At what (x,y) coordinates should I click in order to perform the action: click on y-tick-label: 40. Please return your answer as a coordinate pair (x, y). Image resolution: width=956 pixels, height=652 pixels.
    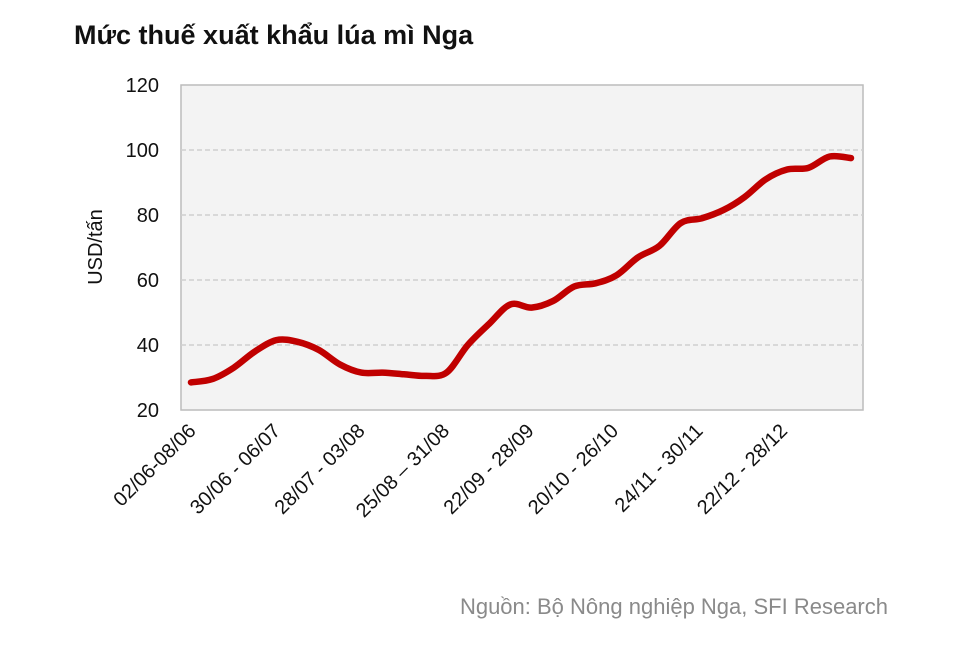
    Looking at the image, I should click on (148, 346).